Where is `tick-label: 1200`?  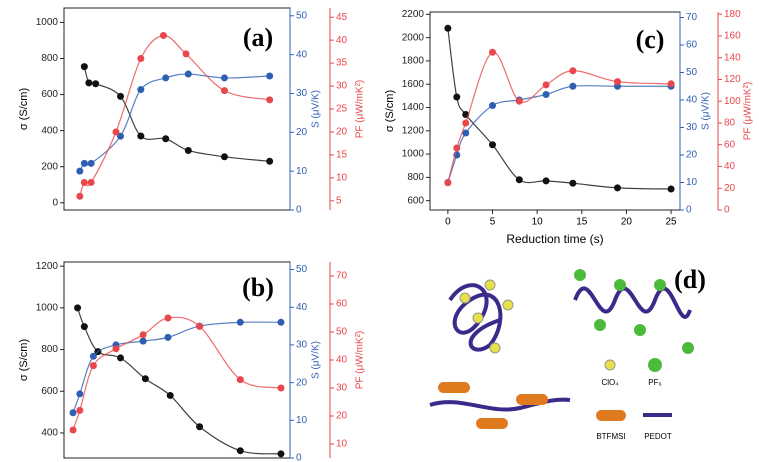
tick-label: 1200 is located at coordinates (47, 266).